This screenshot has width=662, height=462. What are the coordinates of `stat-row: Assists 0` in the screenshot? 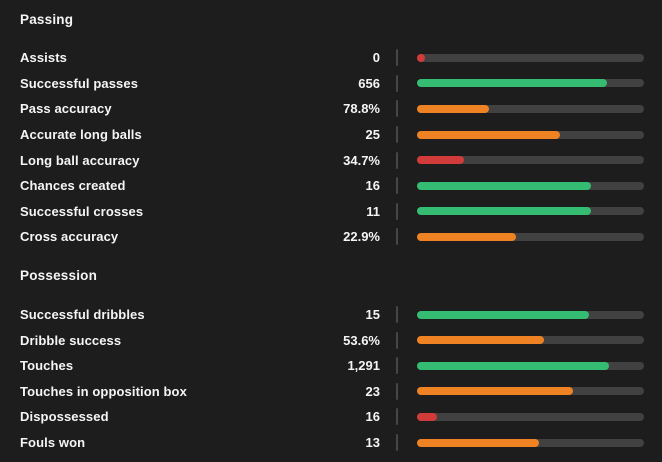 It's located at (332, 58).